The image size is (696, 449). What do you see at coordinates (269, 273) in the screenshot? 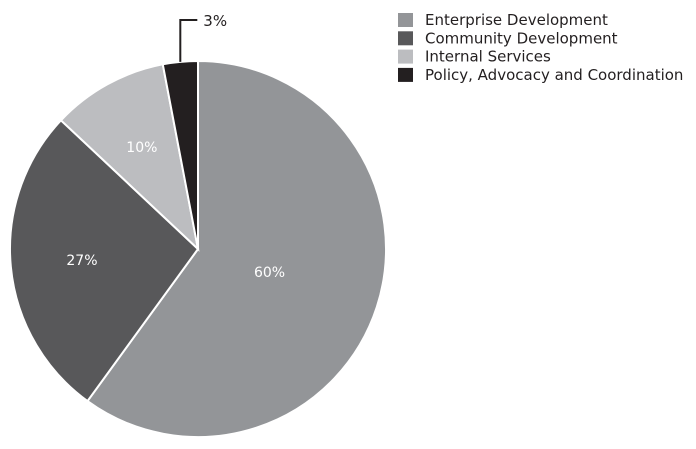
I see `slice-label: 60%` at bounding box center [269, 273].